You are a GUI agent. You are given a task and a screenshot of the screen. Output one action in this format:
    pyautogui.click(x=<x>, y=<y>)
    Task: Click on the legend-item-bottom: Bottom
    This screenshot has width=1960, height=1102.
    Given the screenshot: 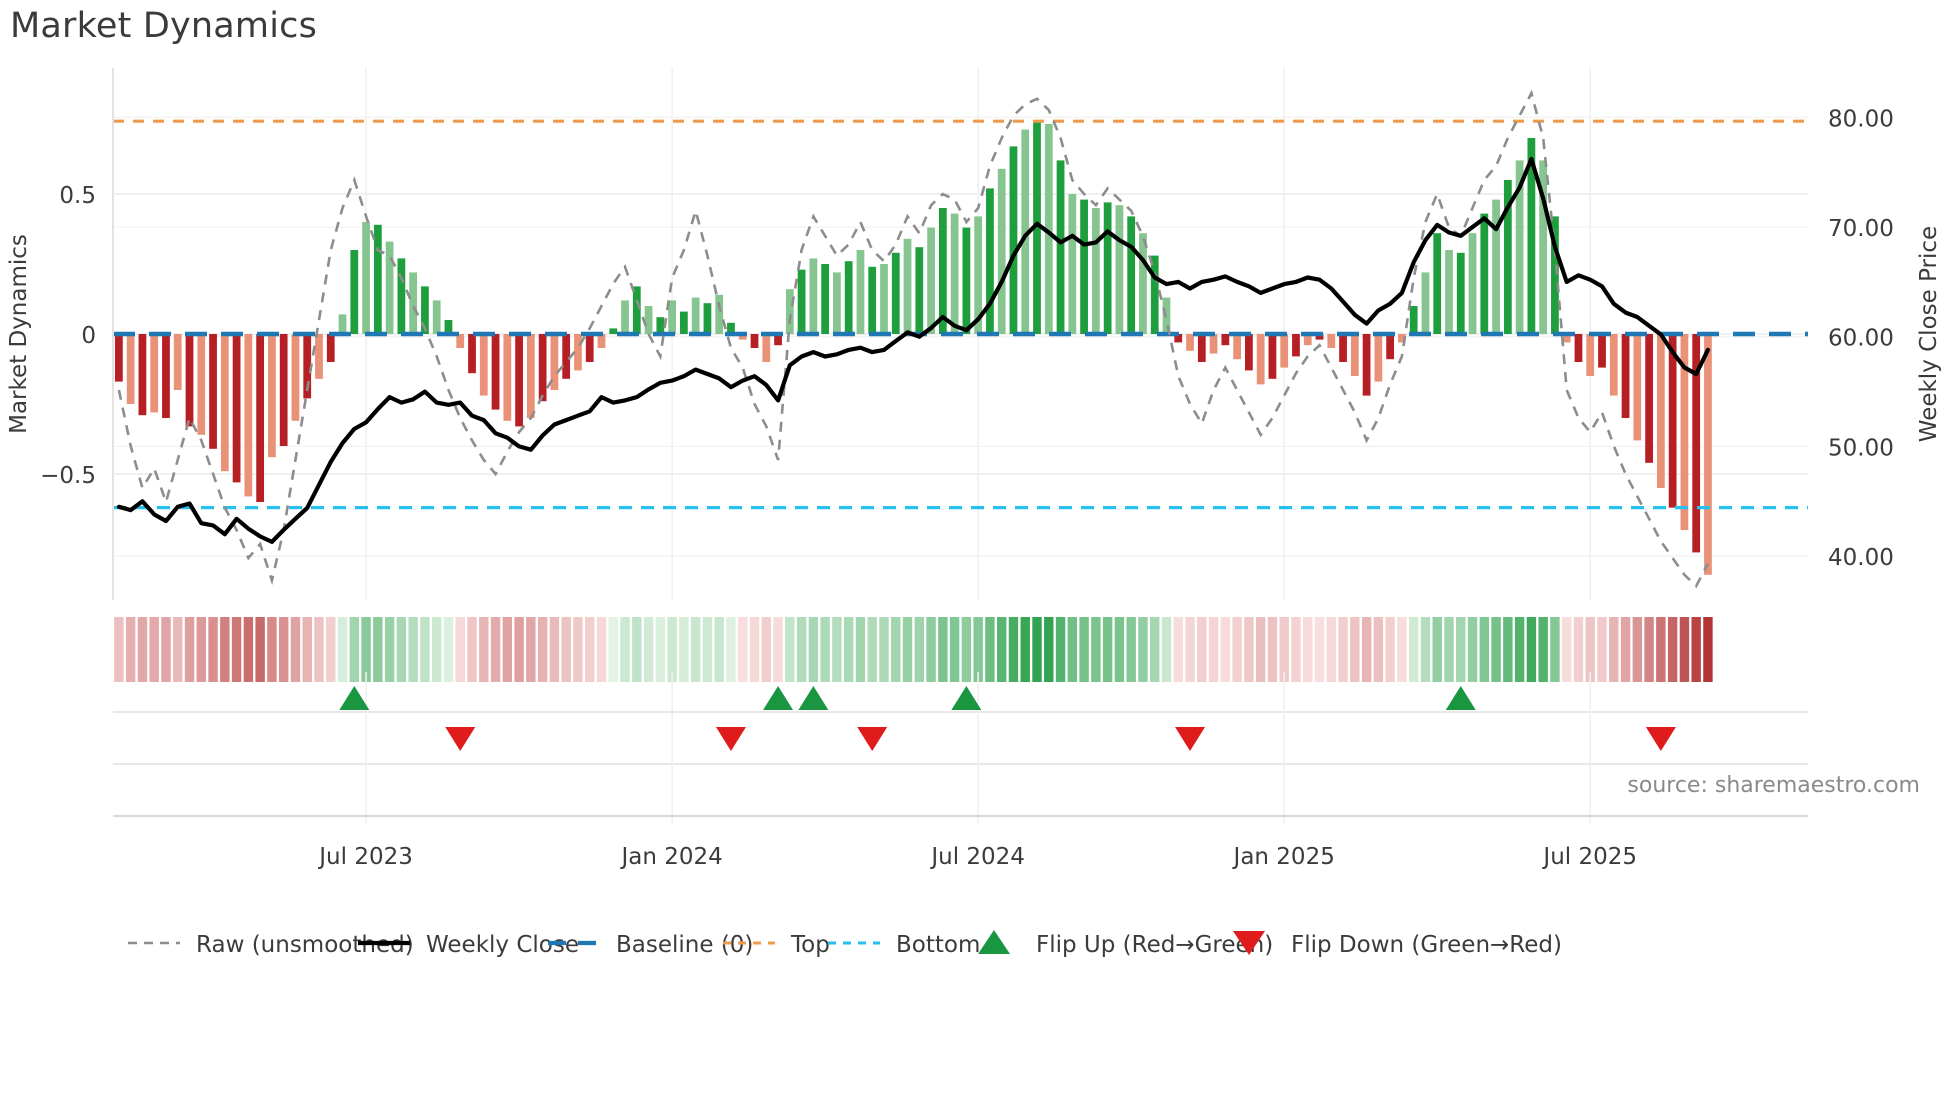 What is the action you would take?
    pyautogui.click(x=904, y=945)
    